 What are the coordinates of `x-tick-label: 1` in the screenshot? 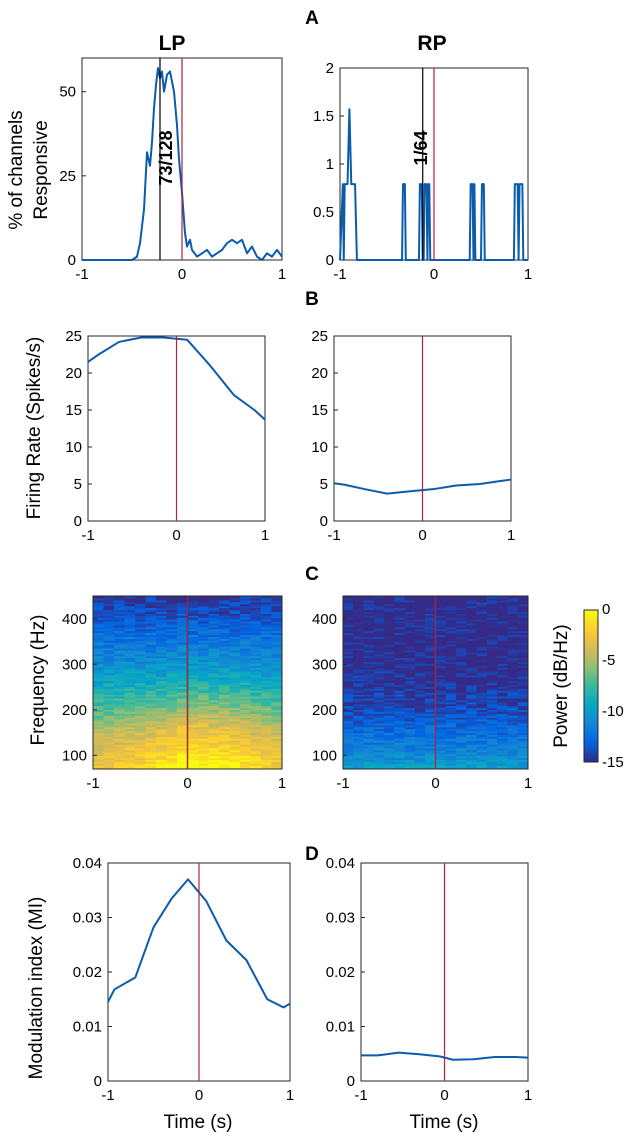 It's located at (290, 1095).